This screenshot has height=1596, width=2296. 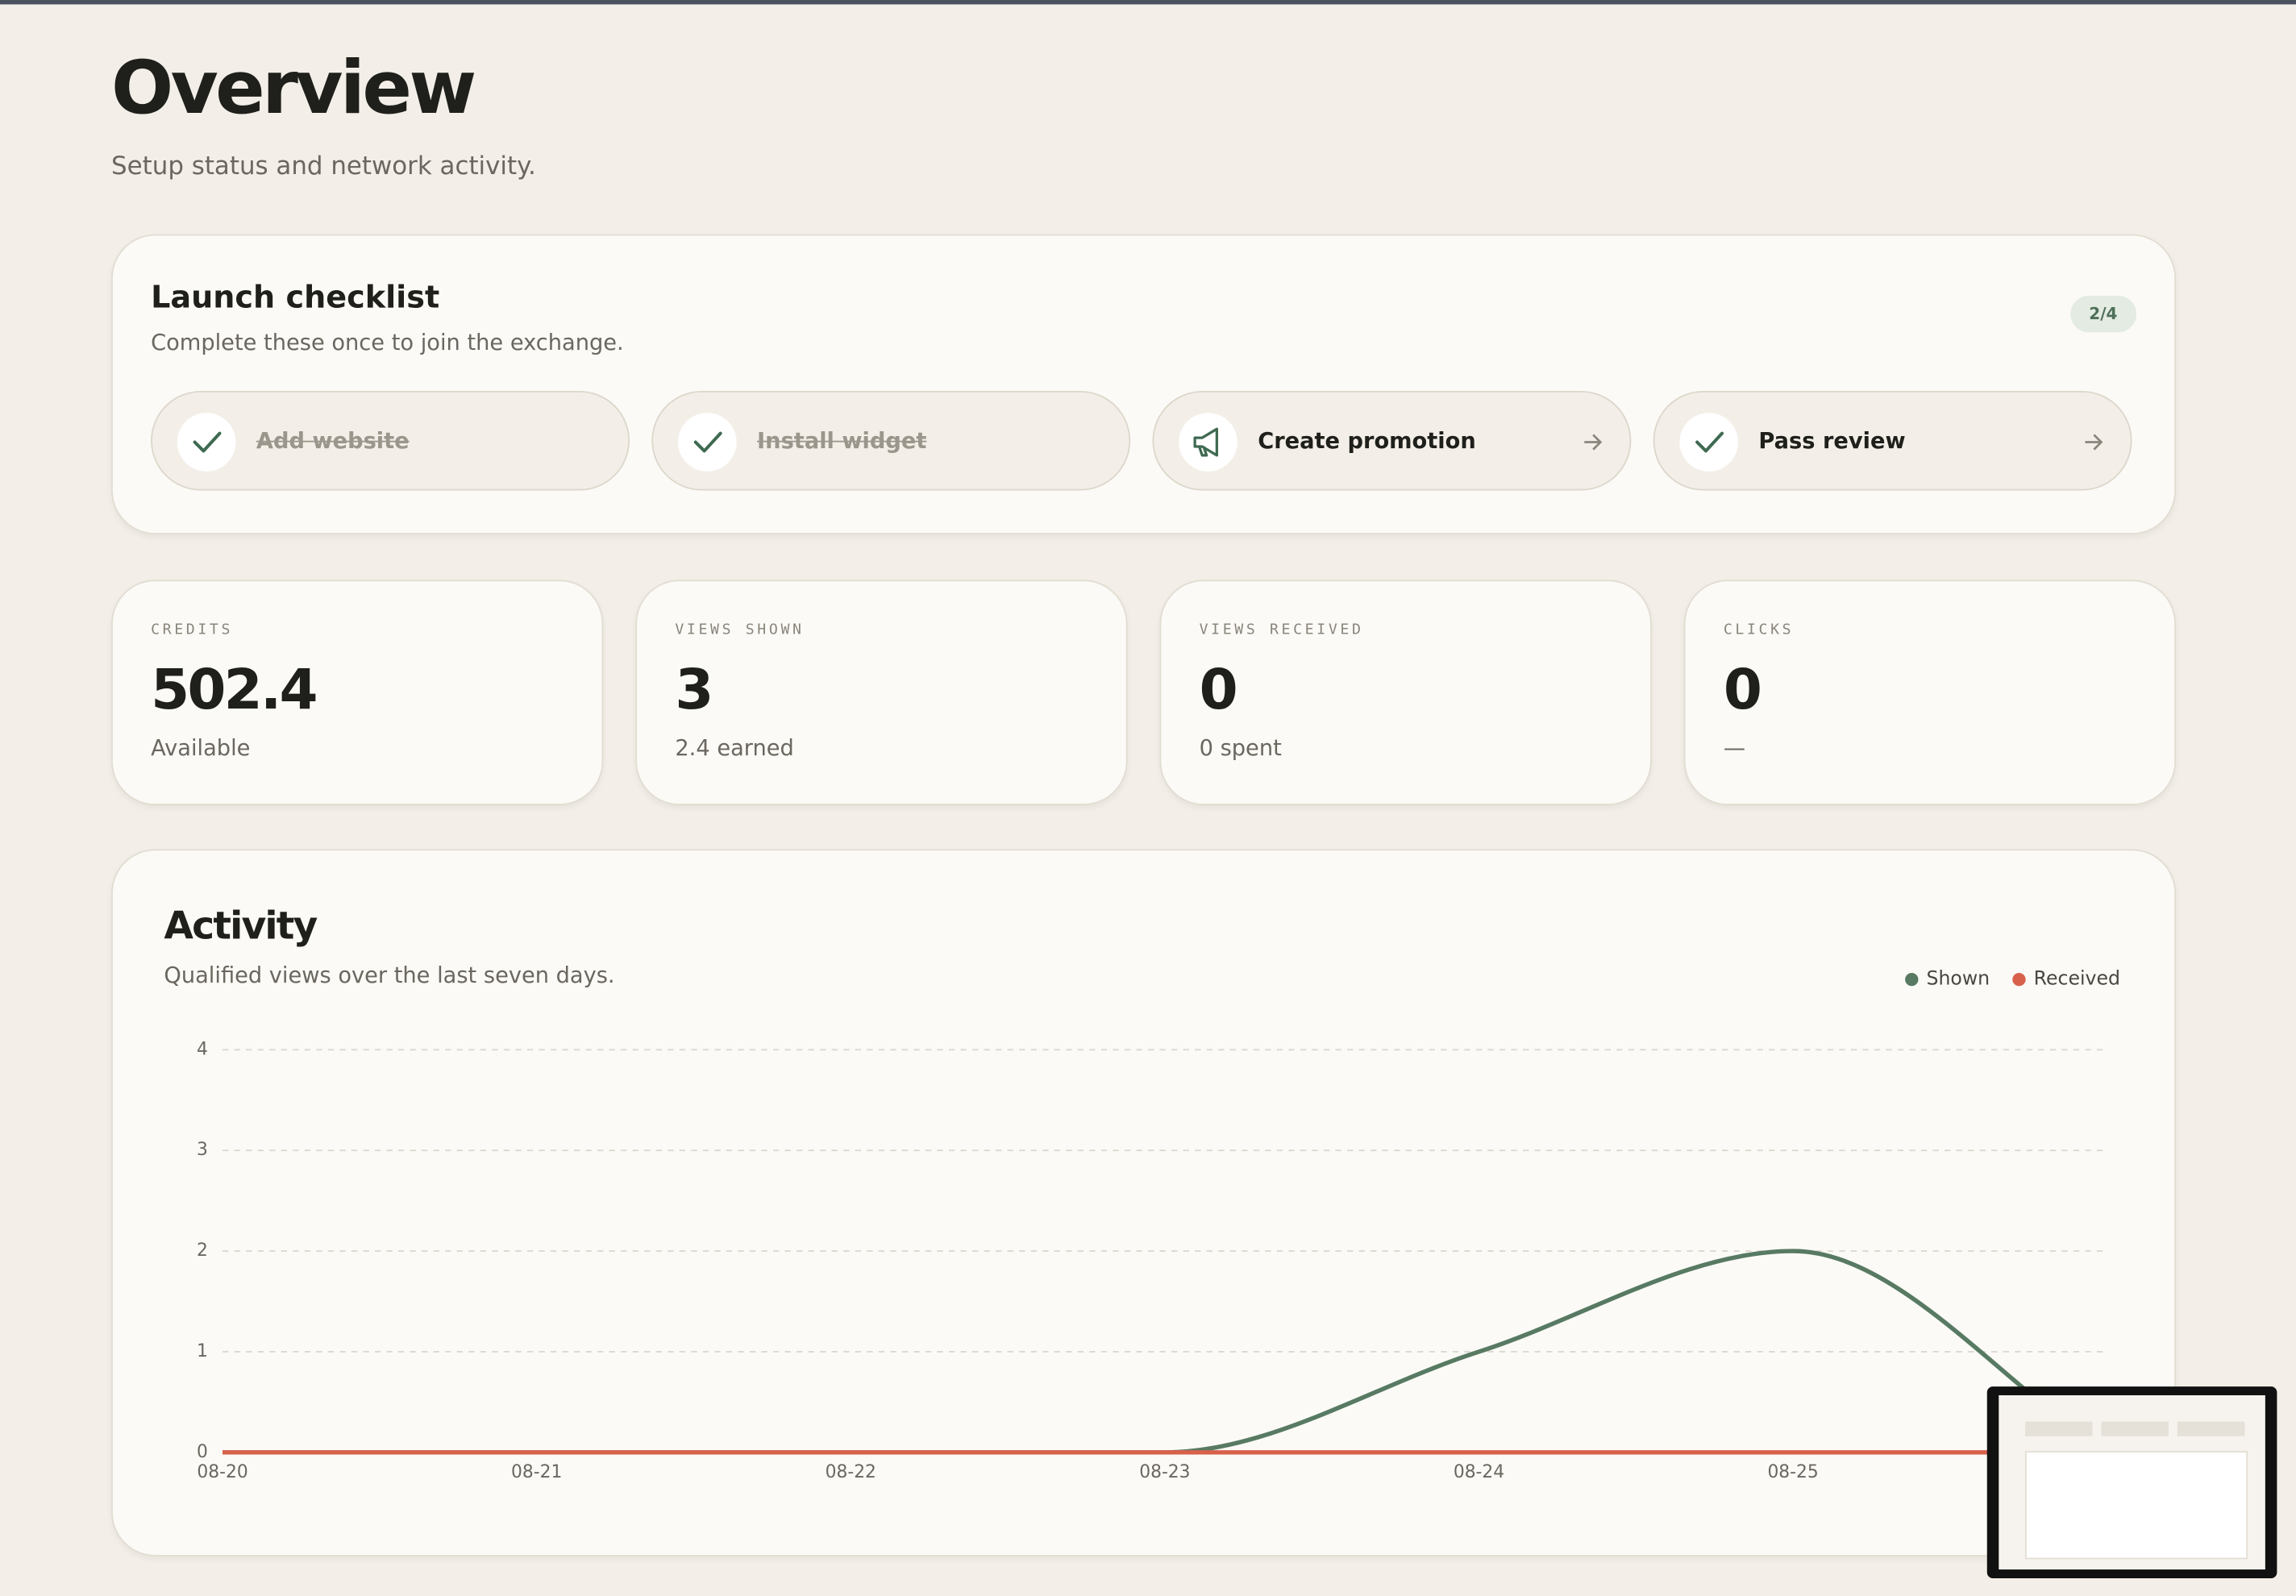 What do you see at coordinates (1479, 1472) in the screenshot?
I see `x-tick-label: 08-24` at bounding box center [1479, 1472].